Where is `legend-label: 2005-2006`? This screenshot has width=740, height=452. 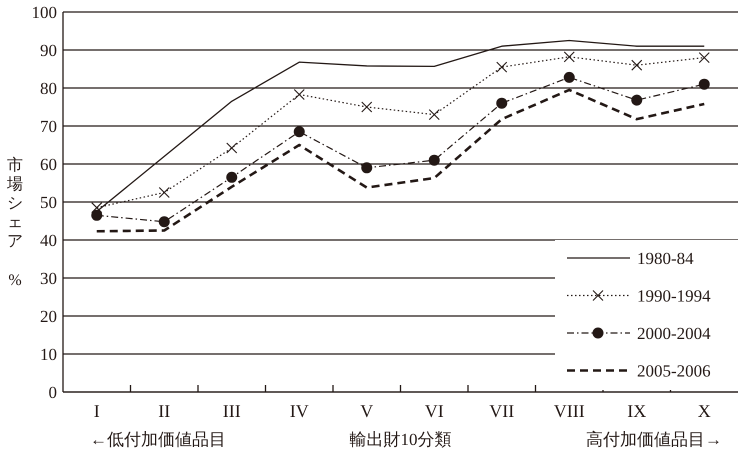 legend-label: 2005-2006 is located at coordinates (674, 371).